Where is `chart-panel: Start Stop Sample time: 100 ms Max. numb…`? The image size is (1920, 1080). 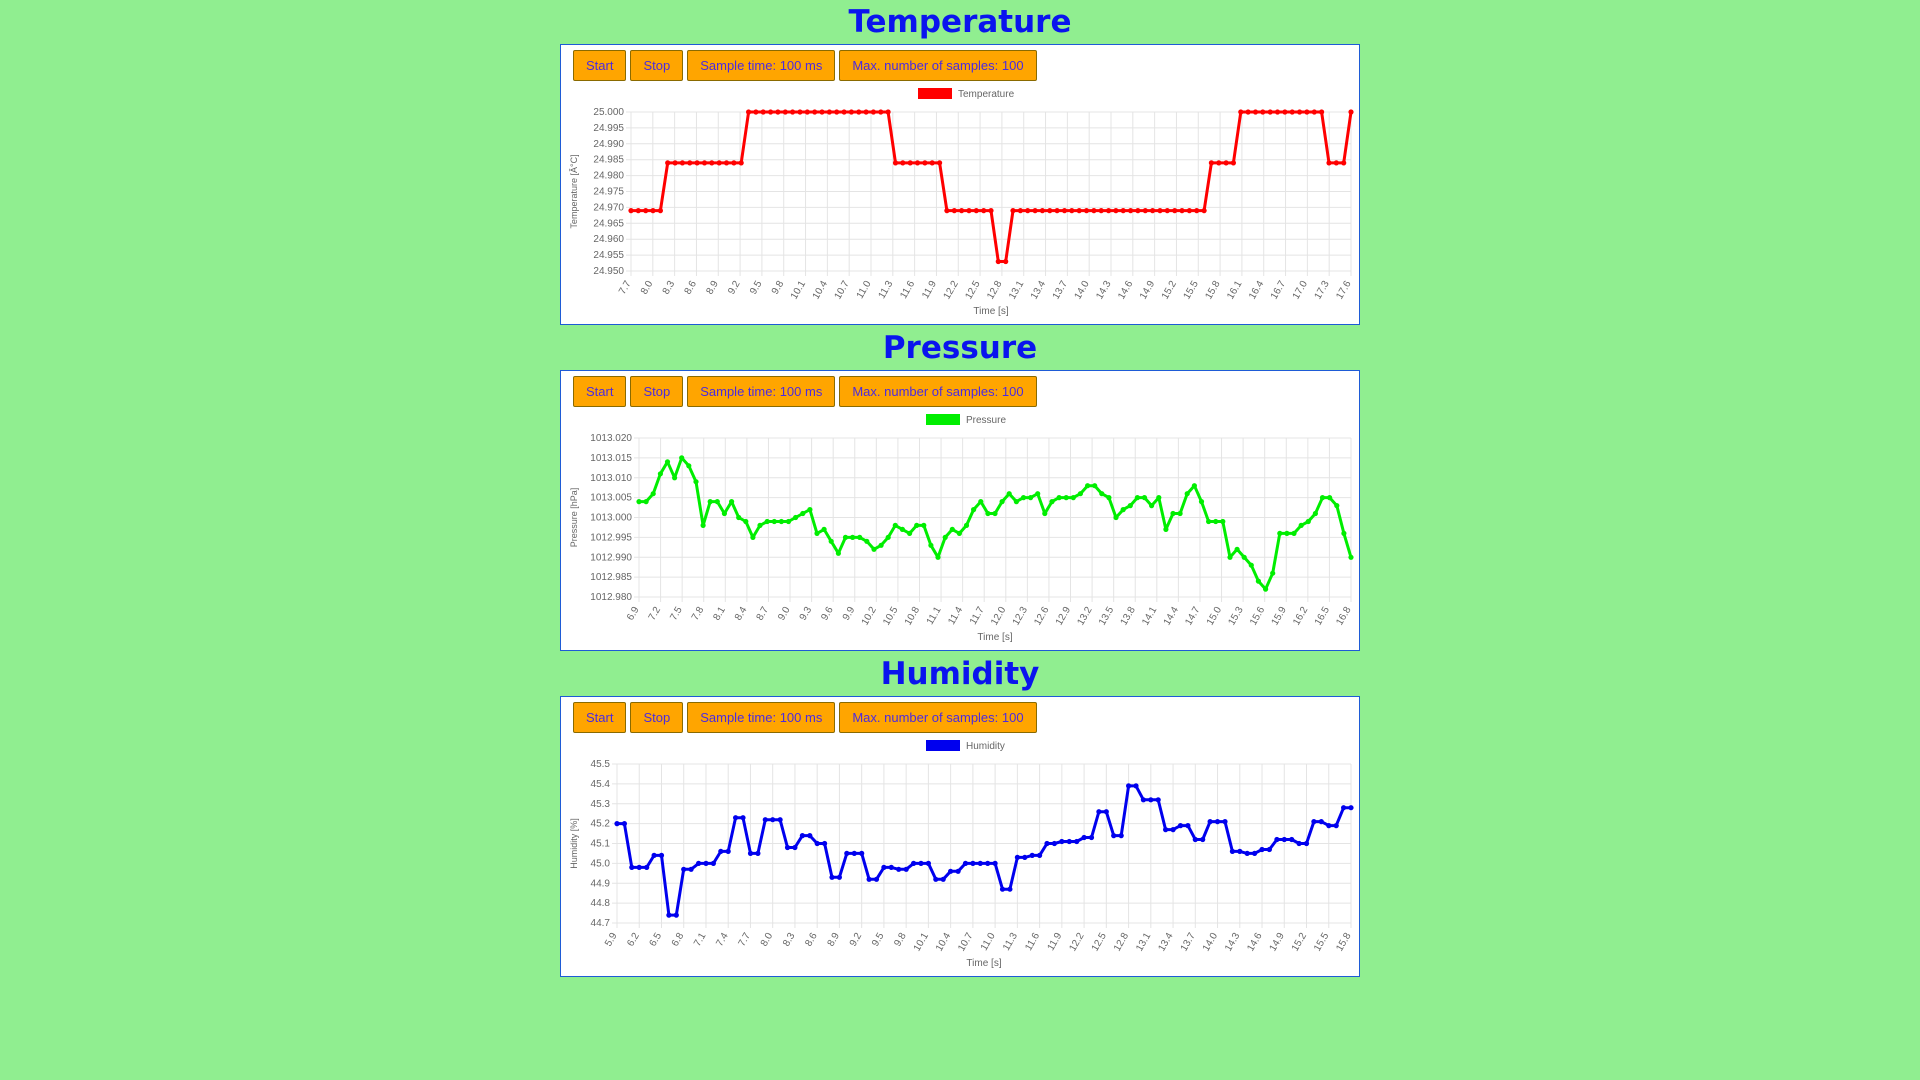
chart-panel: Start Stop Sample time: 100 ms Max. numb… is located at coordinates (960, 836).